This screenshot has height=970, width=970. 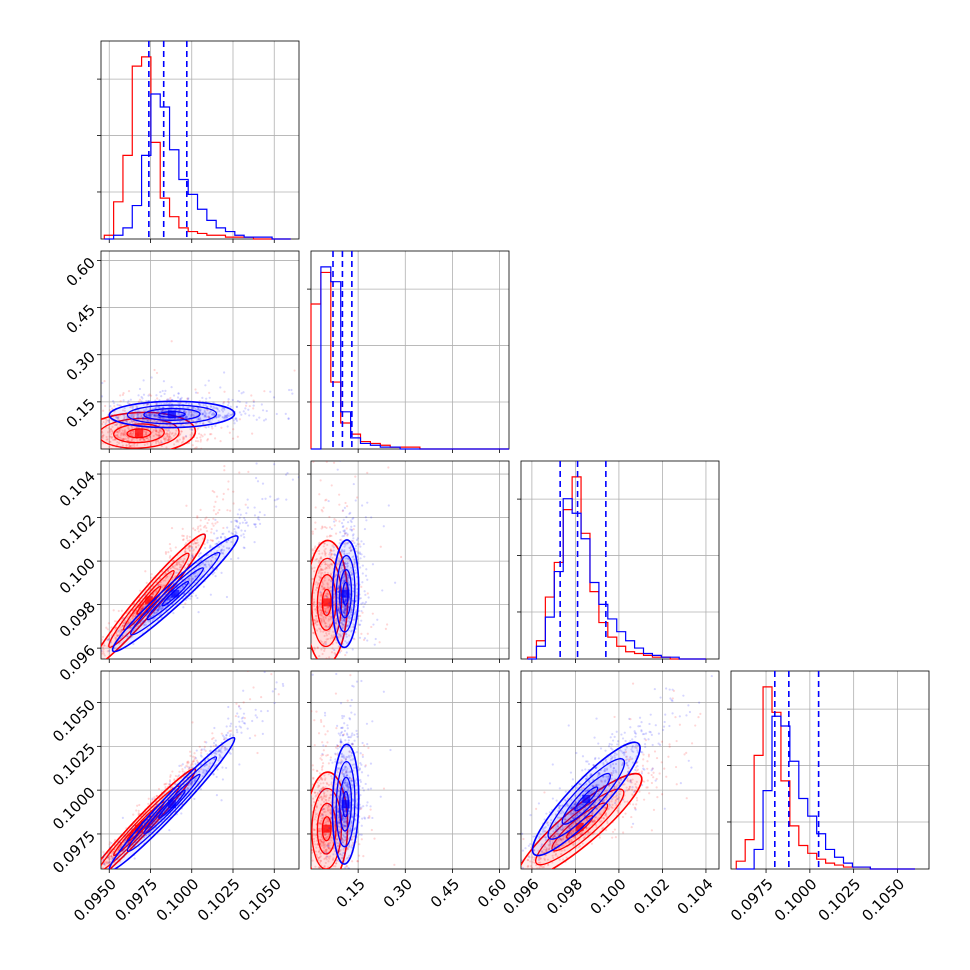 I want to click on density-peak-red, so click(x=138, y=828).